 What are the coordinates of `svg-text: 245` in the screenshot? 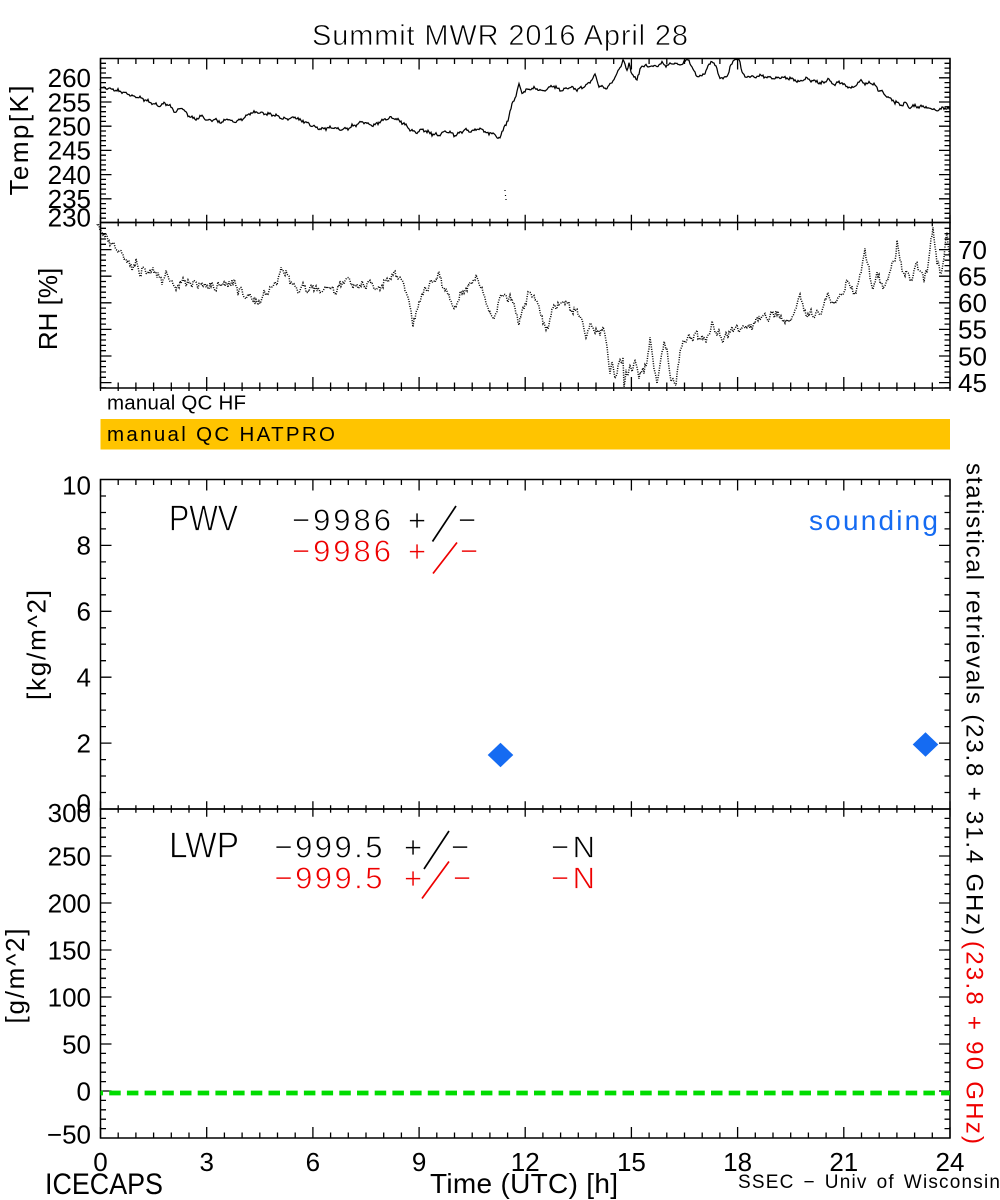 It's located at (69, 151).